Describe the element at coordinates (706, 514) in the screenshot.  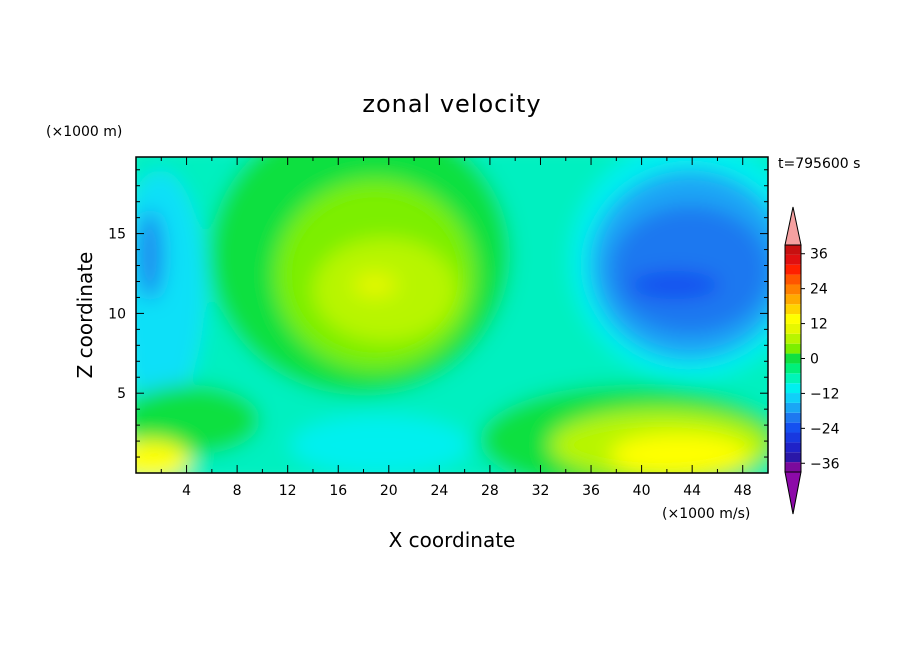
I see `x-unit-label: (×1000 m/s)` at that location.